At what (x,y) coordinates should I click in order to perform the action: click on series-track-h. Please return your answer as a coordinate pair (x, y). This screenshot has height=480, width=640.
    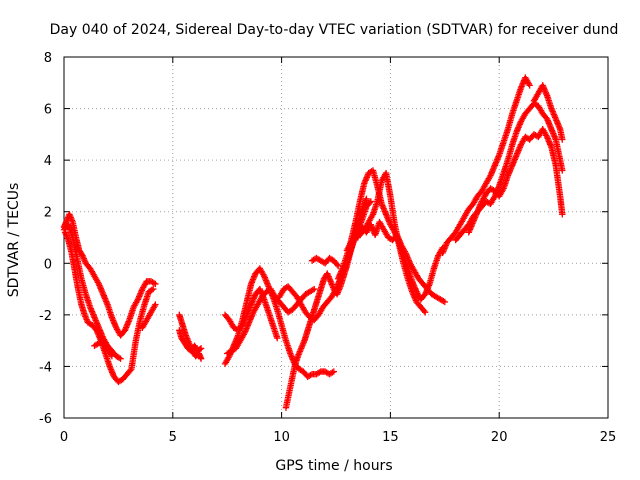
    Looking at the image, I should click on (279, 322).